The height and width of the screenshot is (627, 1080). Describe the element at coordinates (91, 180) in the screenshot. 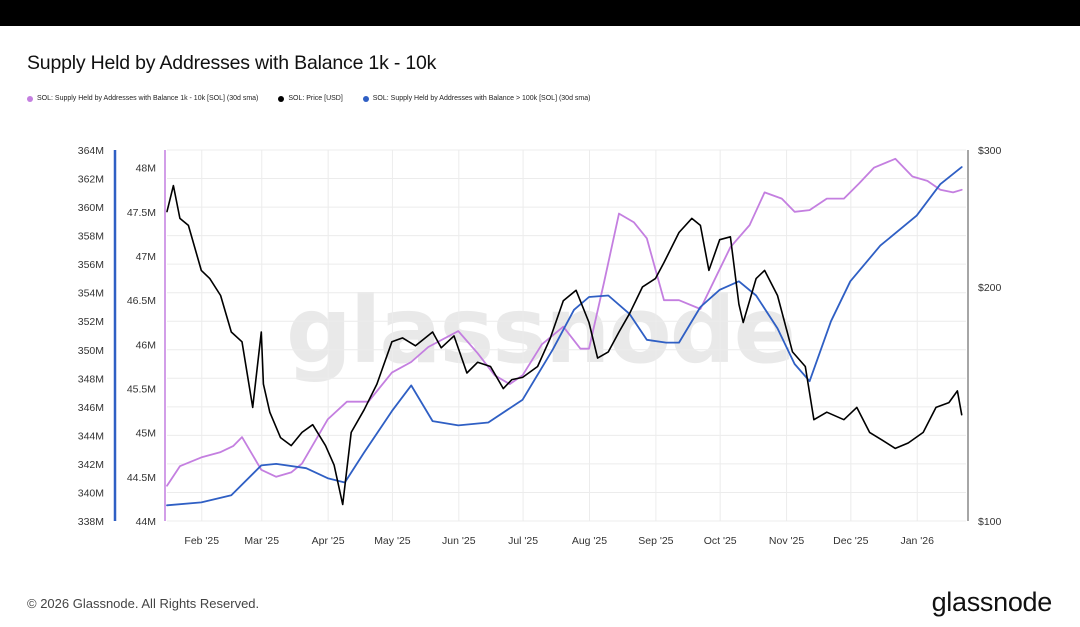

I see `y-tick-label-outer: 362M` at that location.